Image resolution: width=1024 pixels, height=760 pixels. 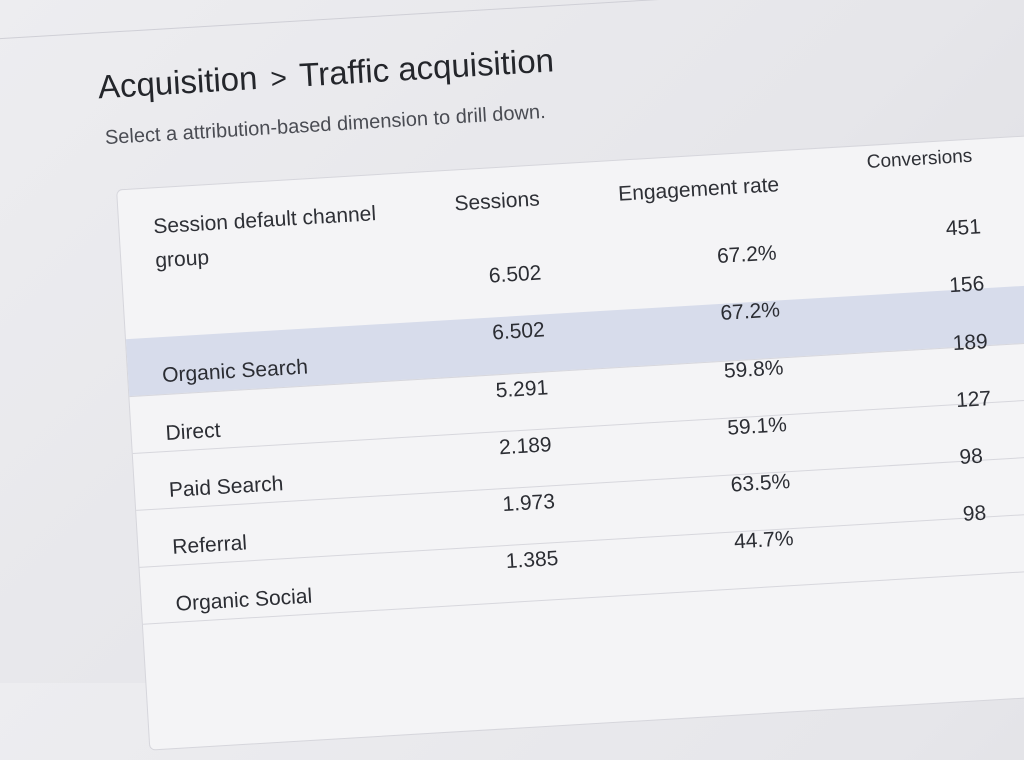 I want to click on row-engagement-rate: 67.2%, so click(x=750, y=311).